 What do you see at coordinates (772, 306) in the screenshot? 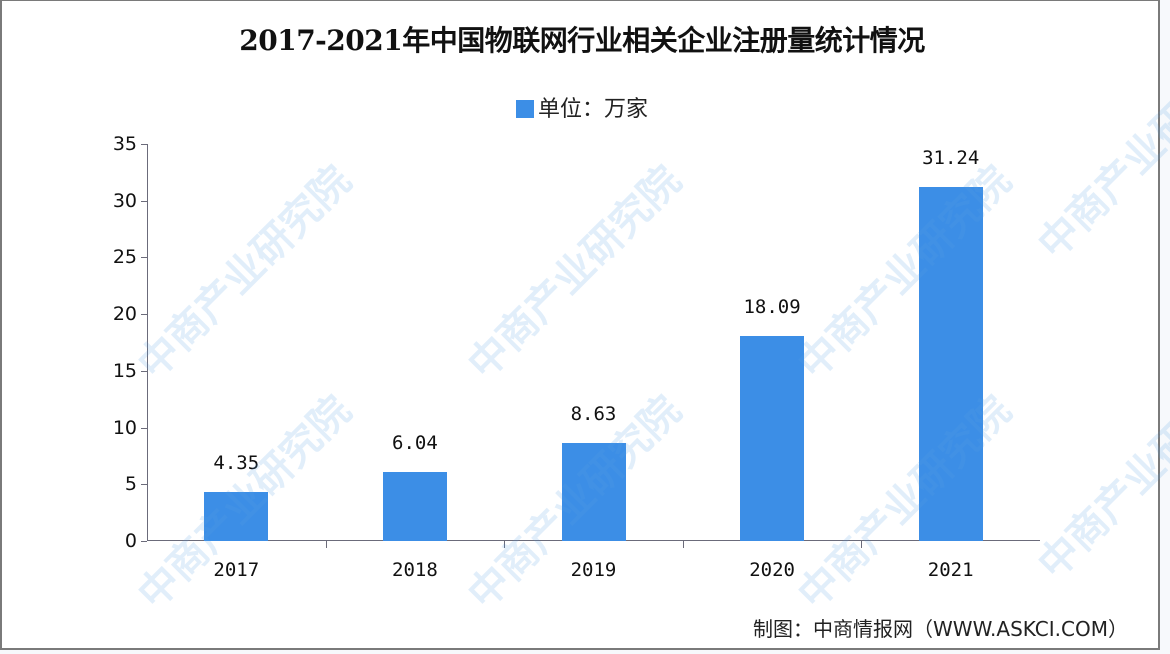
I see `data-label: 18.09` at bounding box center [772, 306].